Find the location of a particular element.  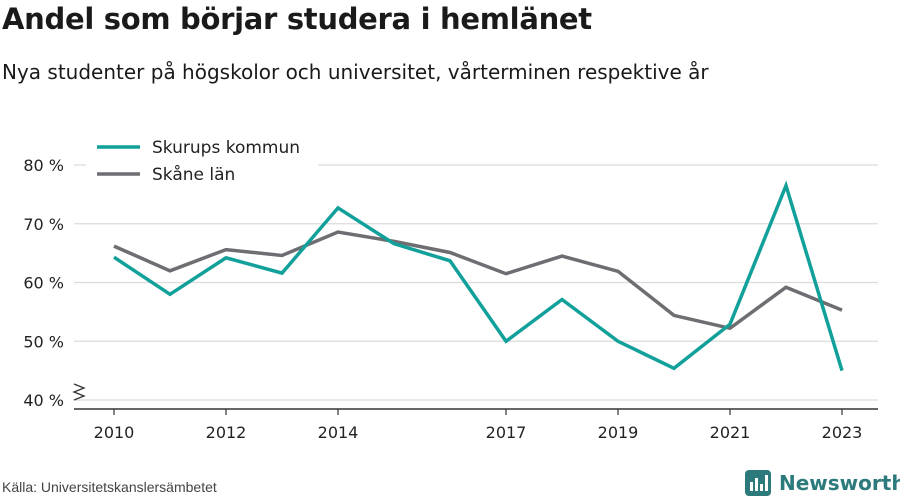

axis-break-mark is located at coordinates (79, 392).